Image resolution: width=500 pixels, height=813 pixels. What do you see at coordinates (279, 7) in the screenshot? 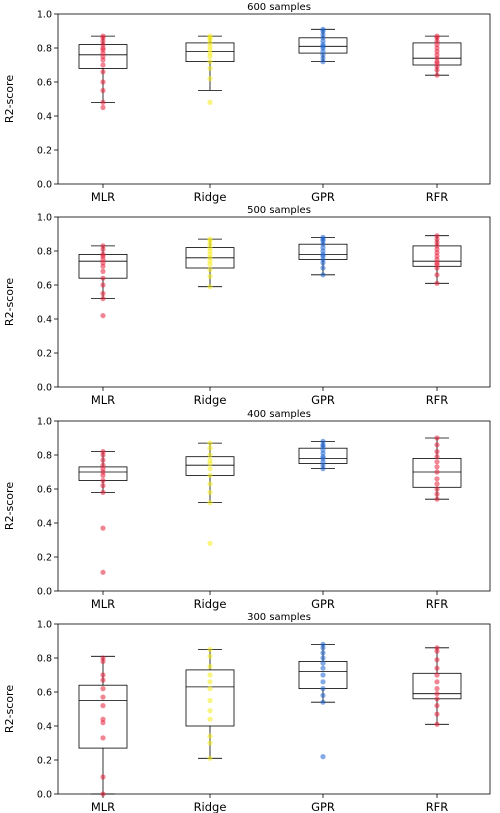
I see `panel-title: 600 samples` at bounding box center [279, 7].